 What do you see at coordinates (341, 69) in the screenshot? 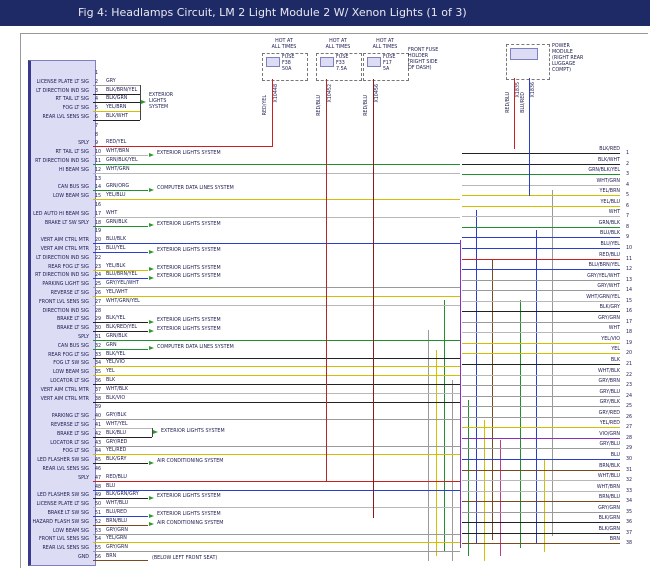
I see `fuse-label: 7.5A` at bounding box center [341, 69].